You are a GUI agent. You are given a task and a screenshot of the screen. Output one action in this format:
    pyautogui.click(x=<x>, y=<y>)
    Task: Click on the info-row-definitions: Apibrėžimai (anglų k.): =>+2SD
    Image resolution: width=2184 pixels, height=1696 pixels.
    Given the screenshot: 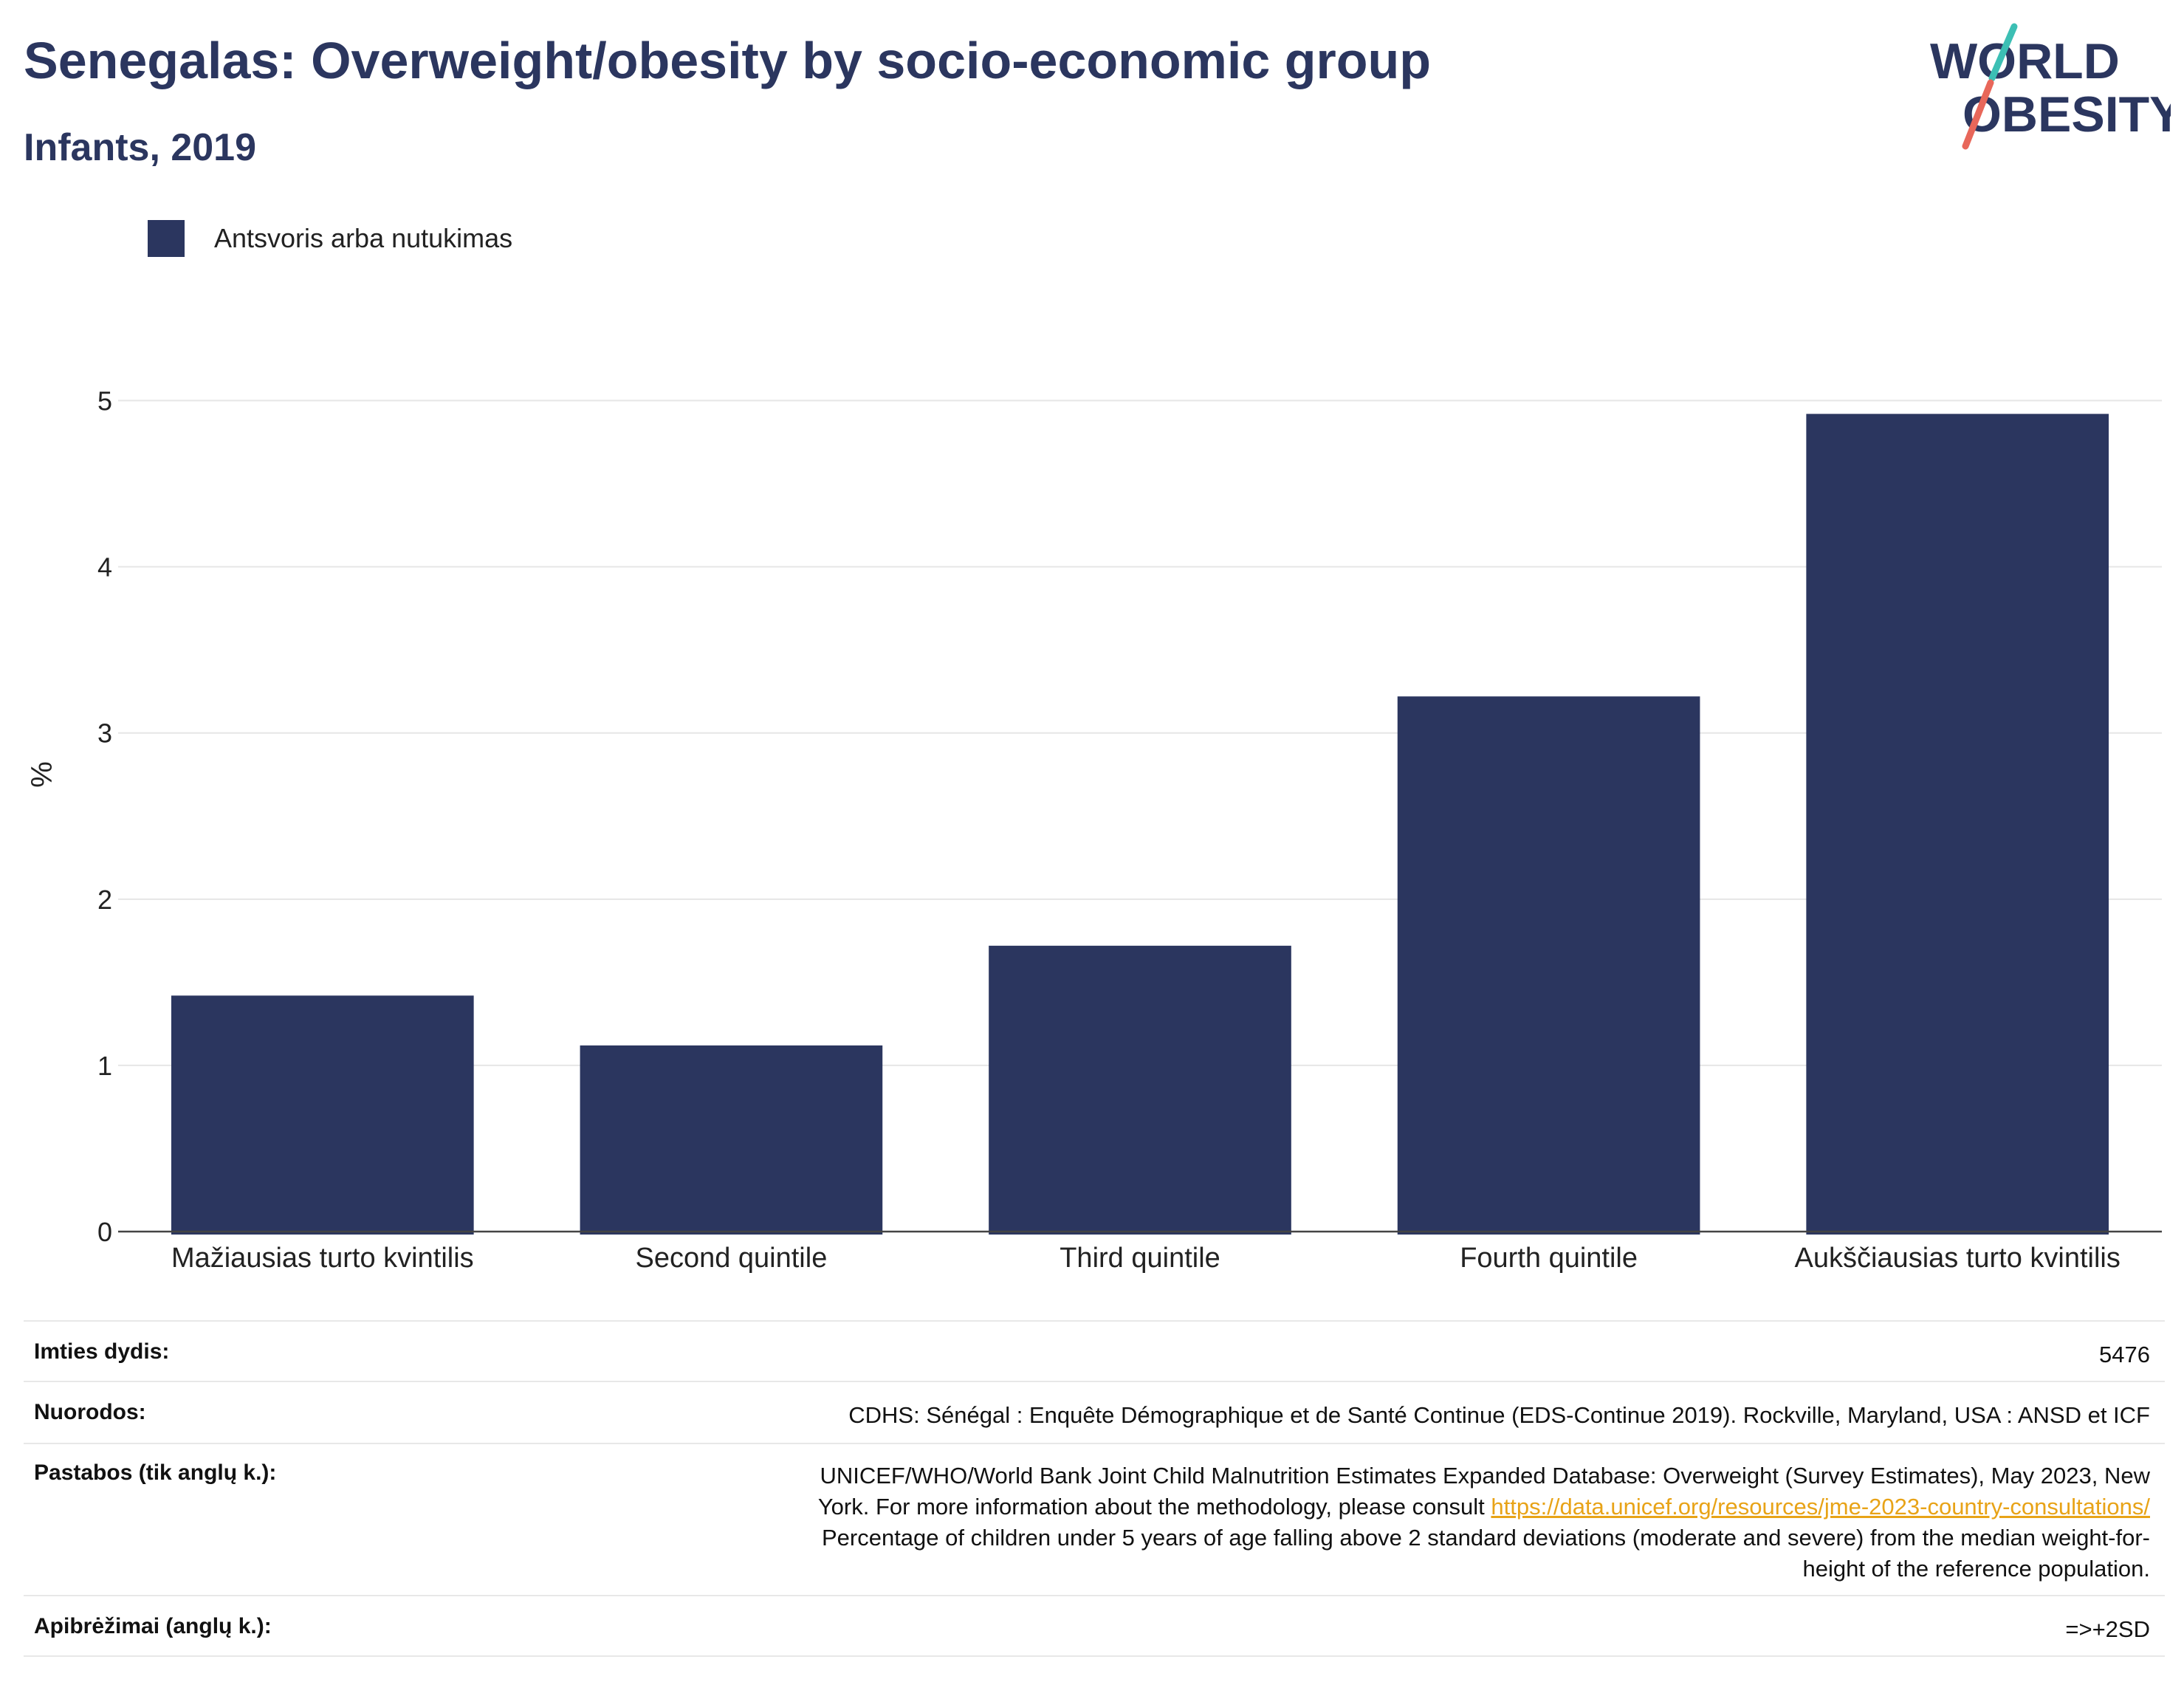 What is the action you would take?
    pyautogui.click(x=1087, y=1629)
    